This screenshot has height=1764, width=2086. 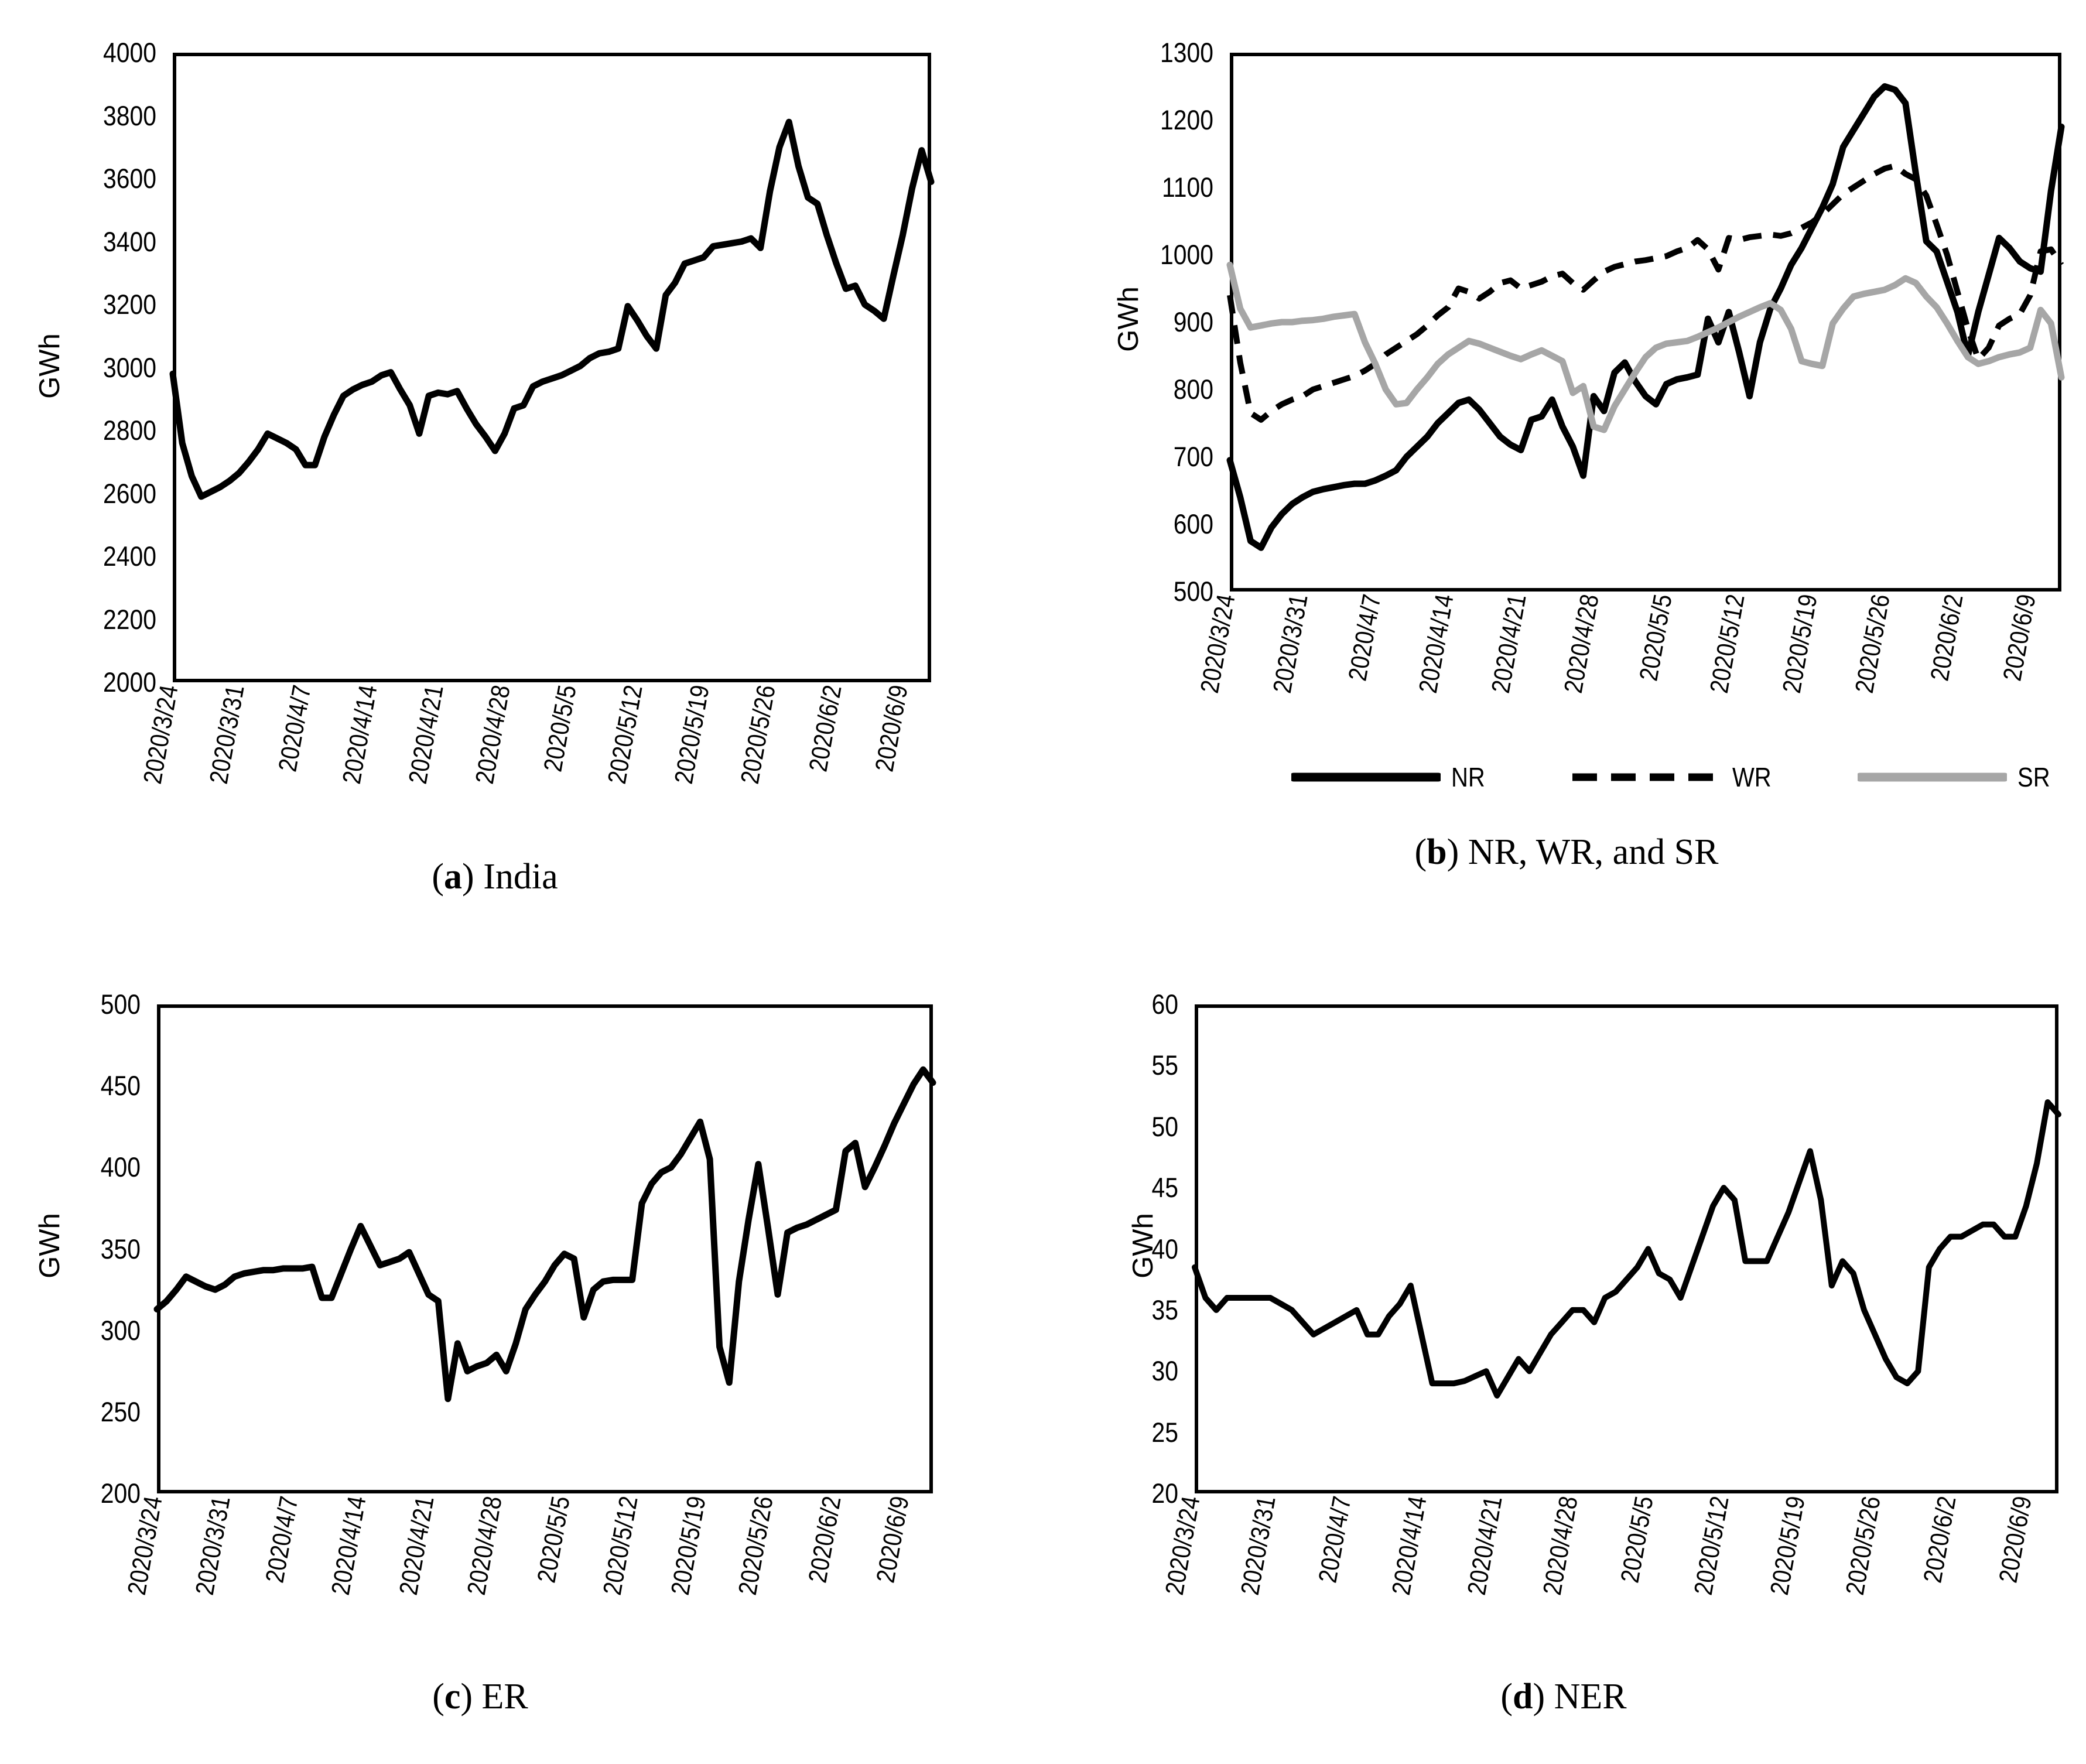 What do you see at coordinates (145, 1546) in the screenshot?
I see `x-tick-label-c: 2020/3/24` at bounding box center [145, 1546].